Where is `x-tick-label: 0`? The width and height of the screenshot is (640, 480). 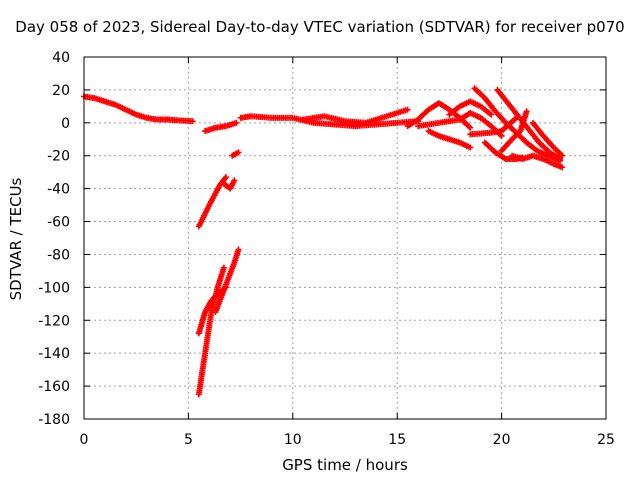 x-tick-label: 0 is located at coordinates (84, 440).